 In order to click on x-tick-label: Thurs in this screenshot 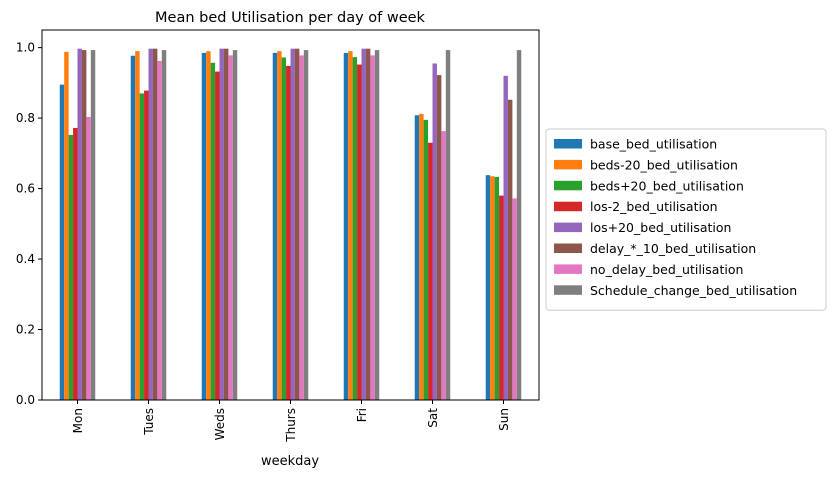, I will do `click(291, 425)`.